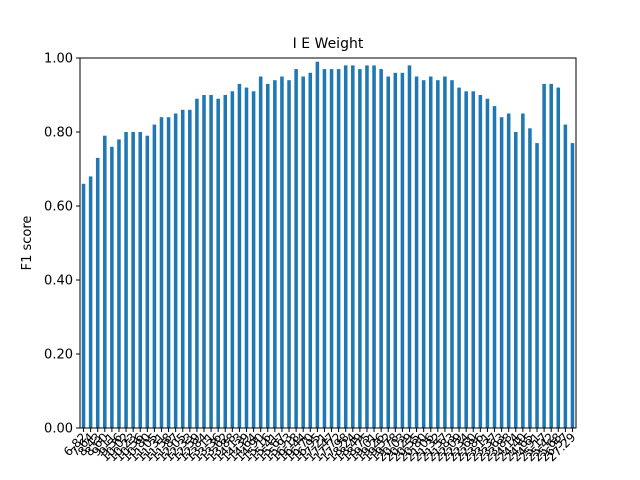 Image resolution: width=640 pixels, height=480 pixels. What do you see at coordinates (58, 281) in the screenshot?
I see `y-tick-label-2: 0.40` at bounding box center [58, 281].